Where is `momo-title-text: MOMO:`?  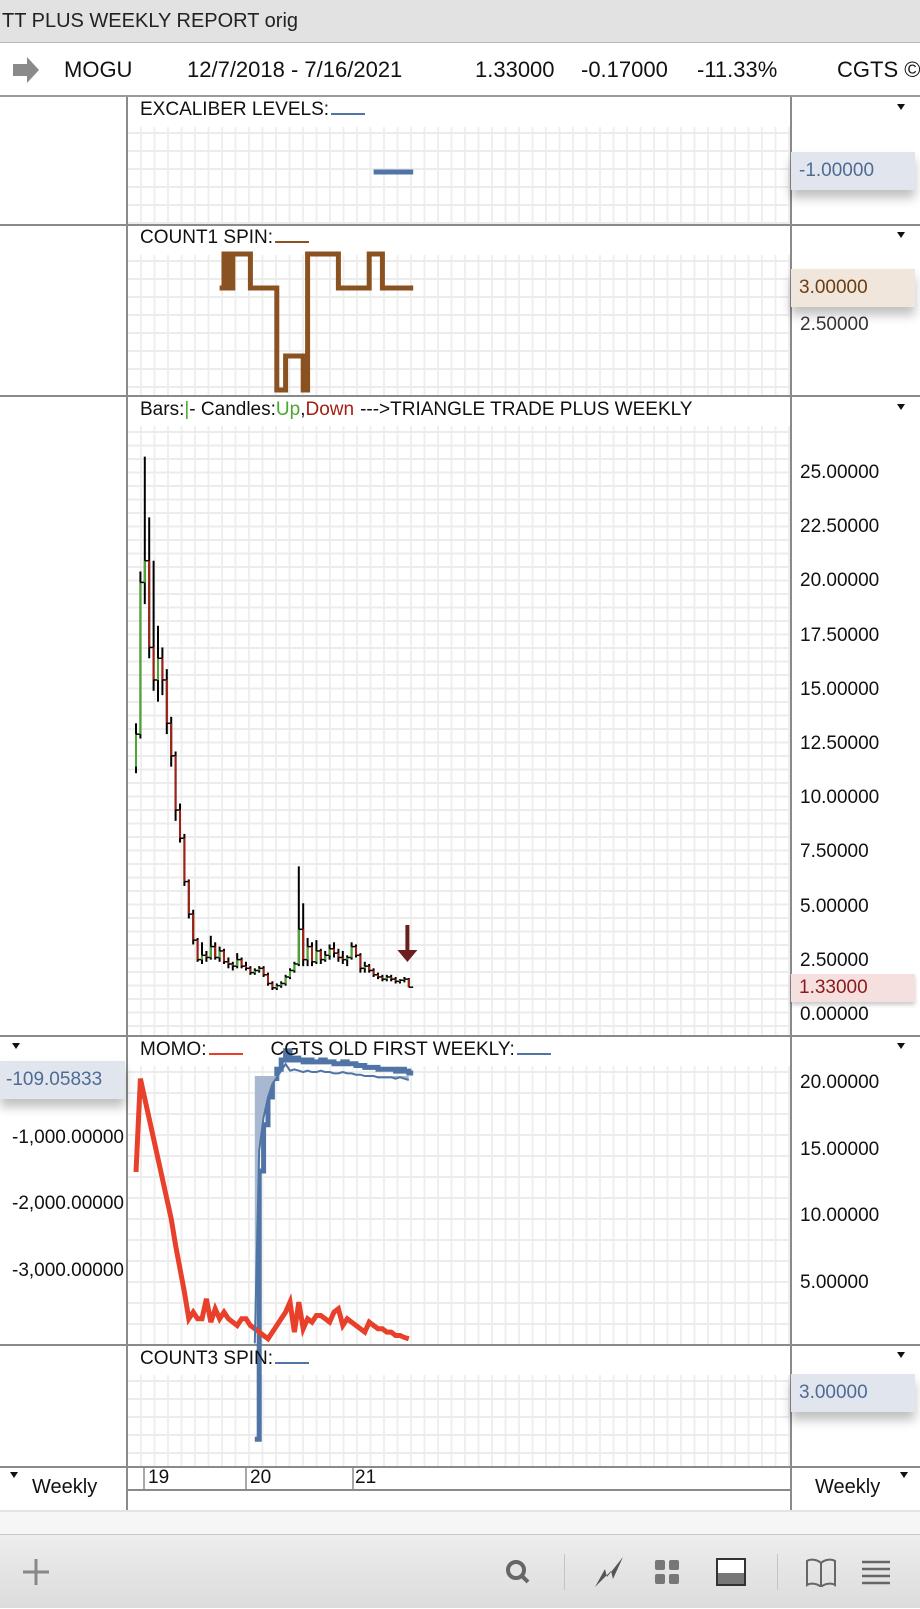 momo-title-text: MOMO: is located at coordinates (173, 1049).